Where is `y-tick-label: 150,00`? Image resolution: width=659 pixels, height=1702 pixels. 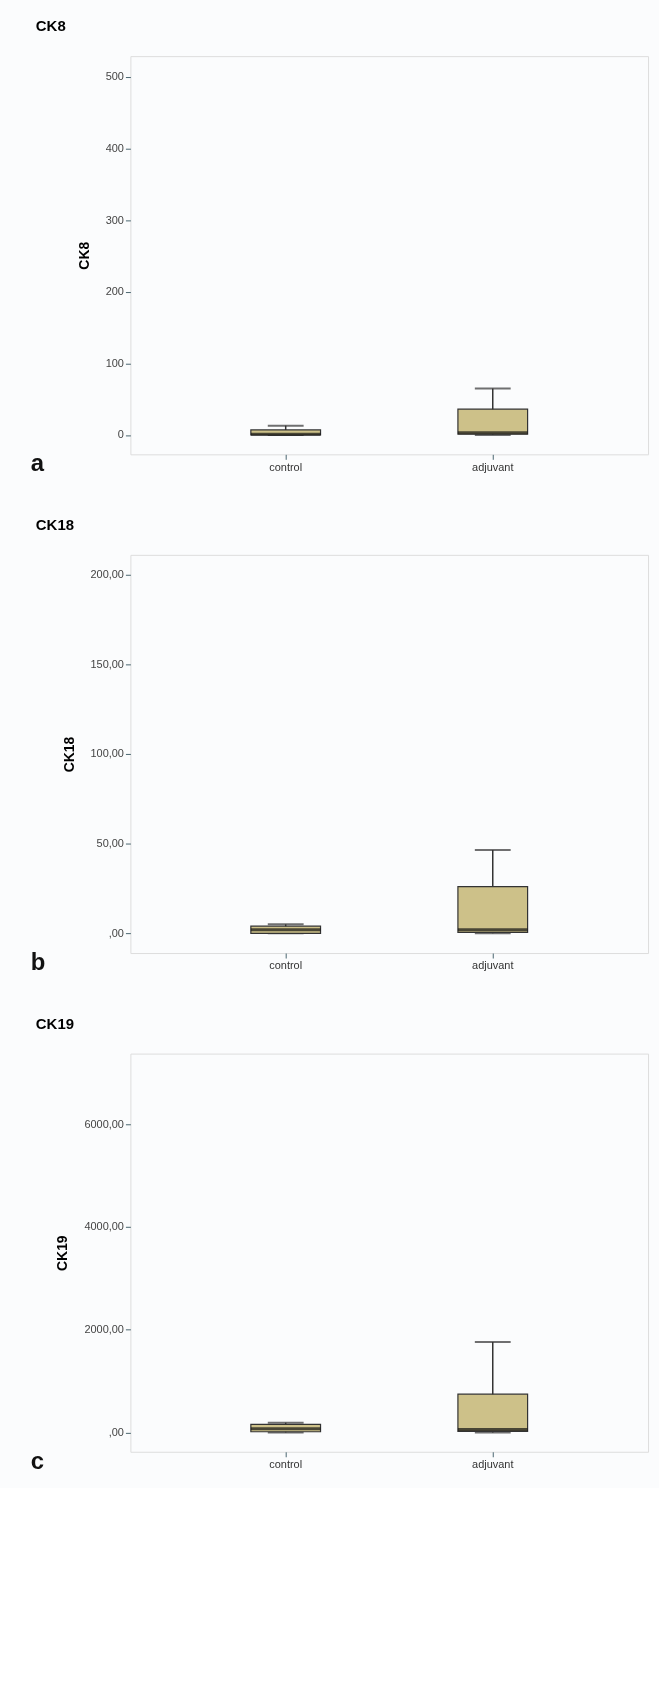
y-tick-label: 150,00 is located at coordinates (107, 663).